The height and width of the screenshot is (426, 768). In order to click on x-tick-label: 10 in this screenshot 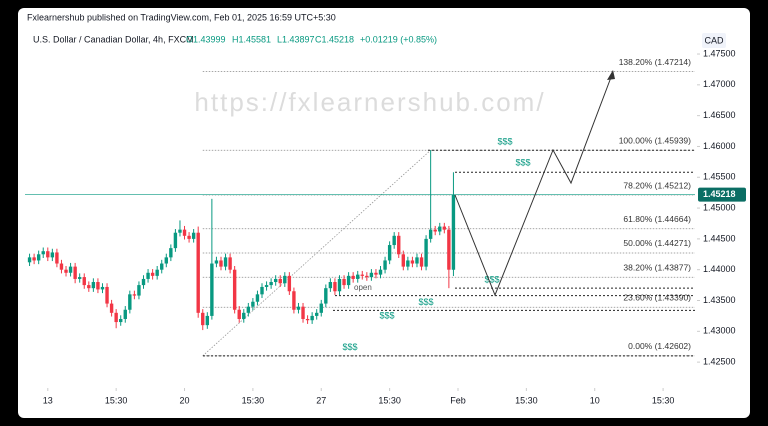, I will do `click(595, 400)`.